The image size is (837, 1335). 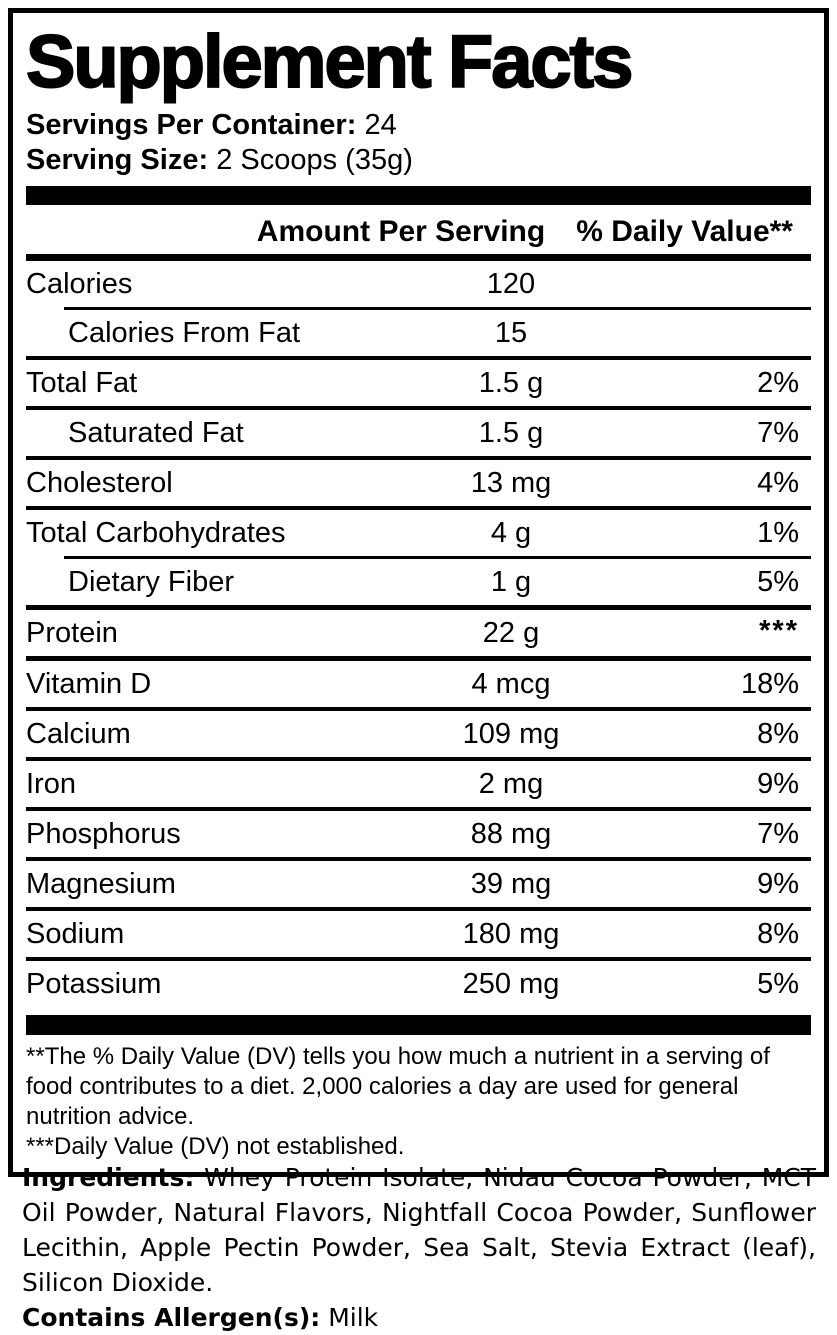 I want to click on allergen-line: Contains Allergen(s): Milk, so click(x=419, y=1317).